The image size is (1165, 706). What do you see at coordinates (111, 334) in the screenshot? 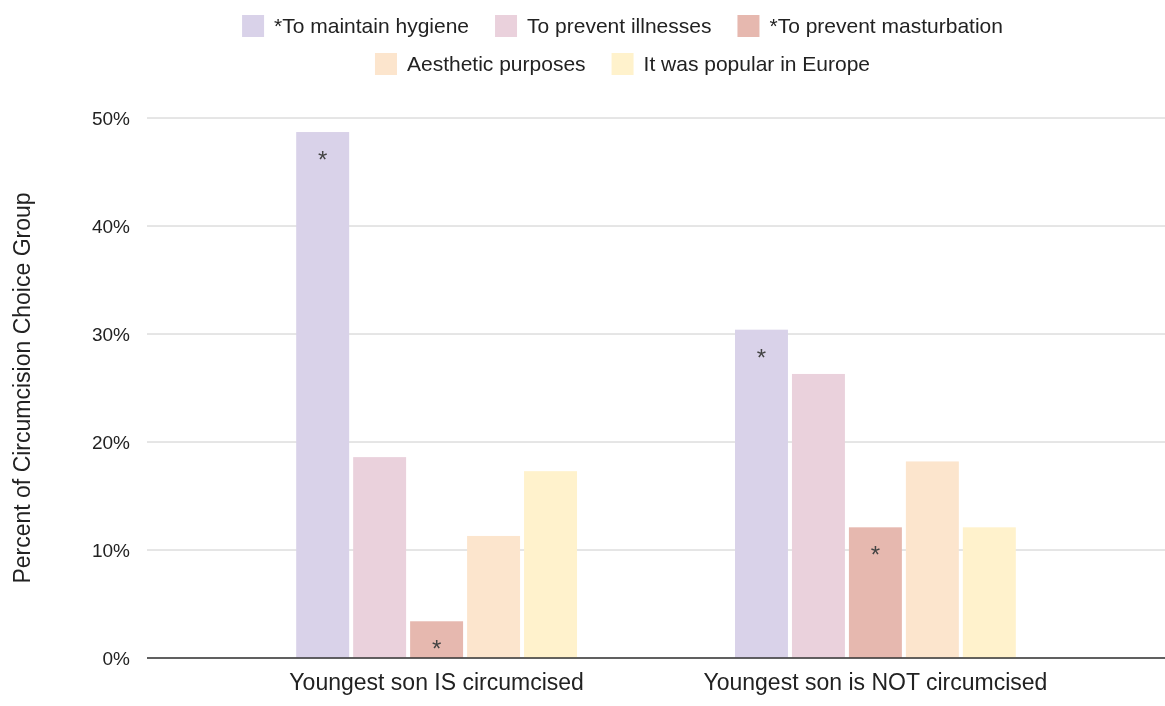
I see `y-tick-label: 30%` at bounding box center [111, 334].